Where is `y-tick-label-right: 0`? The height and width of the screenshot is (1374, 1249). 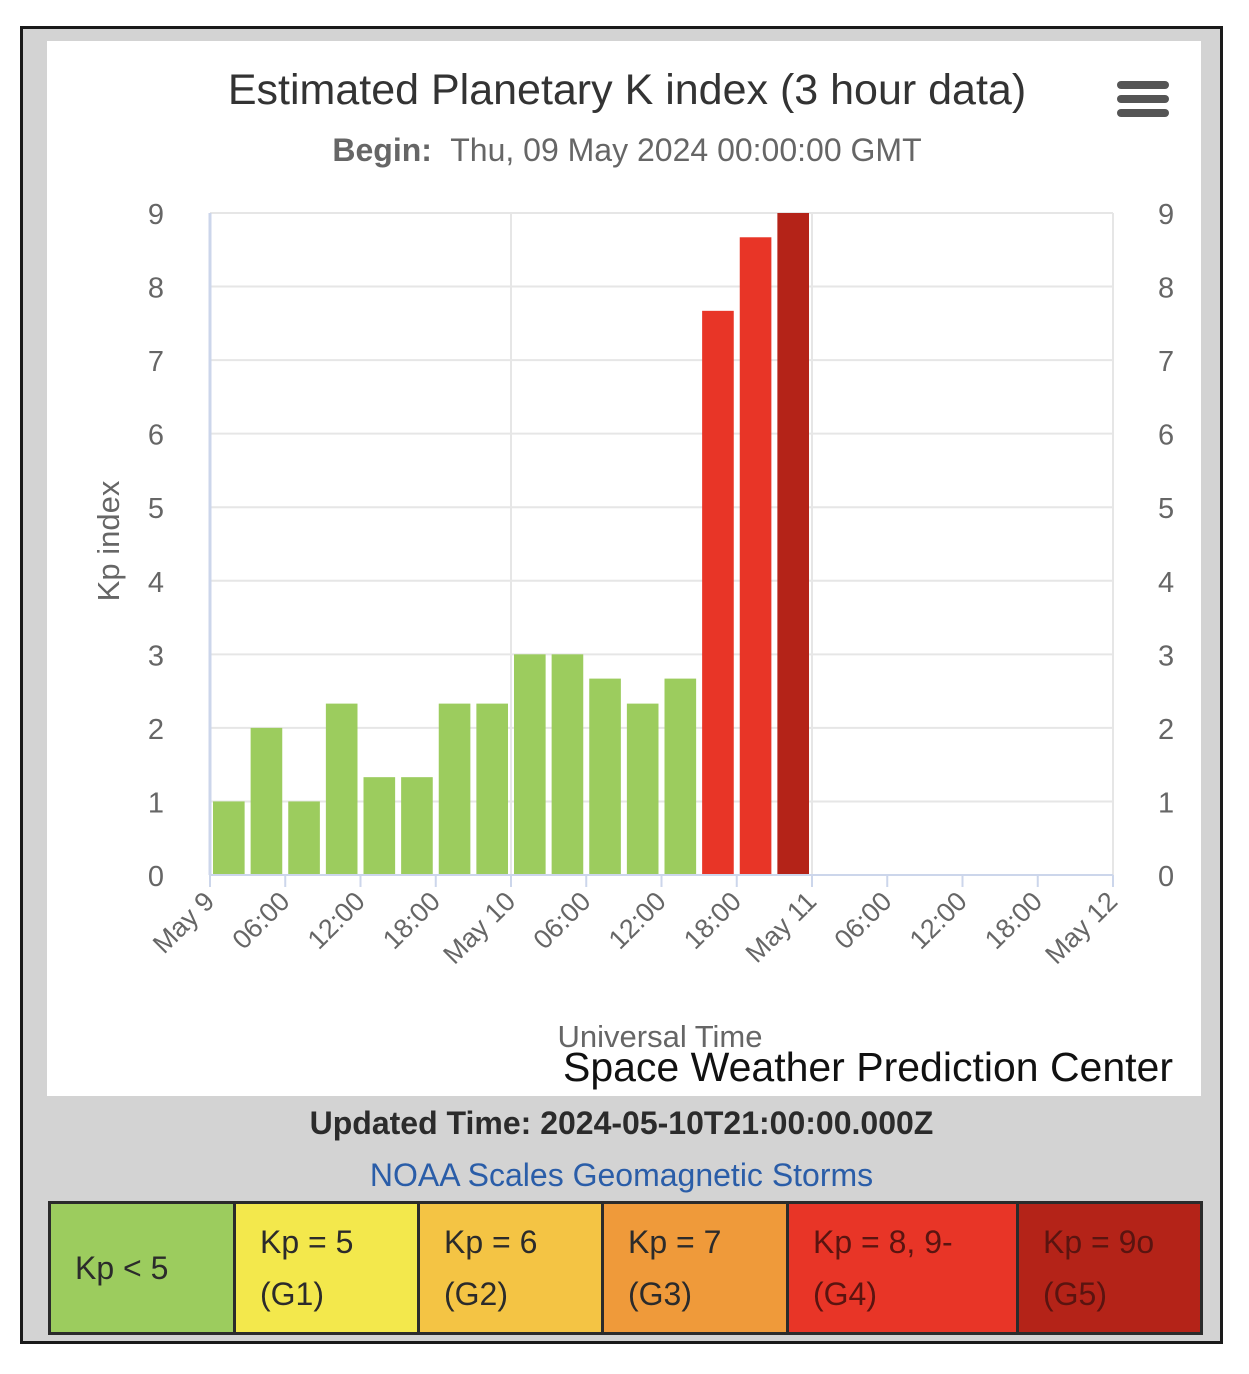
y-tick-label-right: 0 is located at coordinates (1166, 877).